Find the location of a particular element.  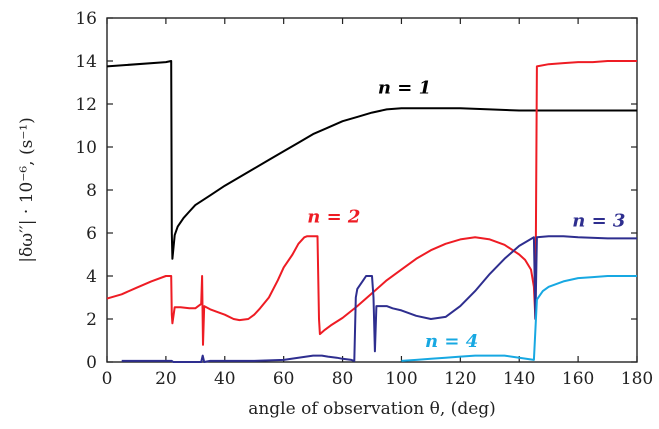

x-tick-label: 60 is located at coordinates (284, 379).